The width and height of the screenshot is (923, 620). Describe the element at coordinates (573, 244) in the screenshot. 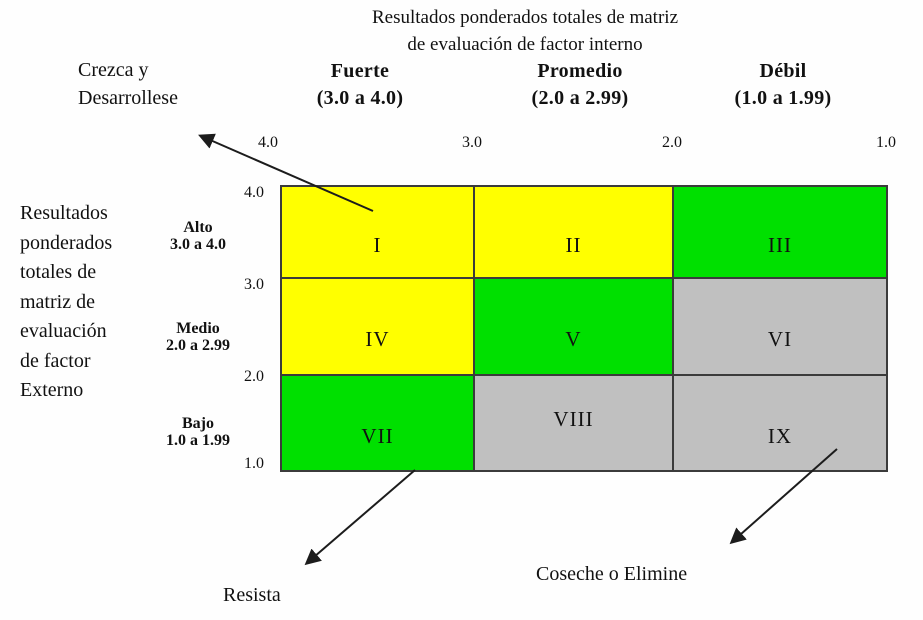

I see `matrix-cell-II-numeral: II` at that location.